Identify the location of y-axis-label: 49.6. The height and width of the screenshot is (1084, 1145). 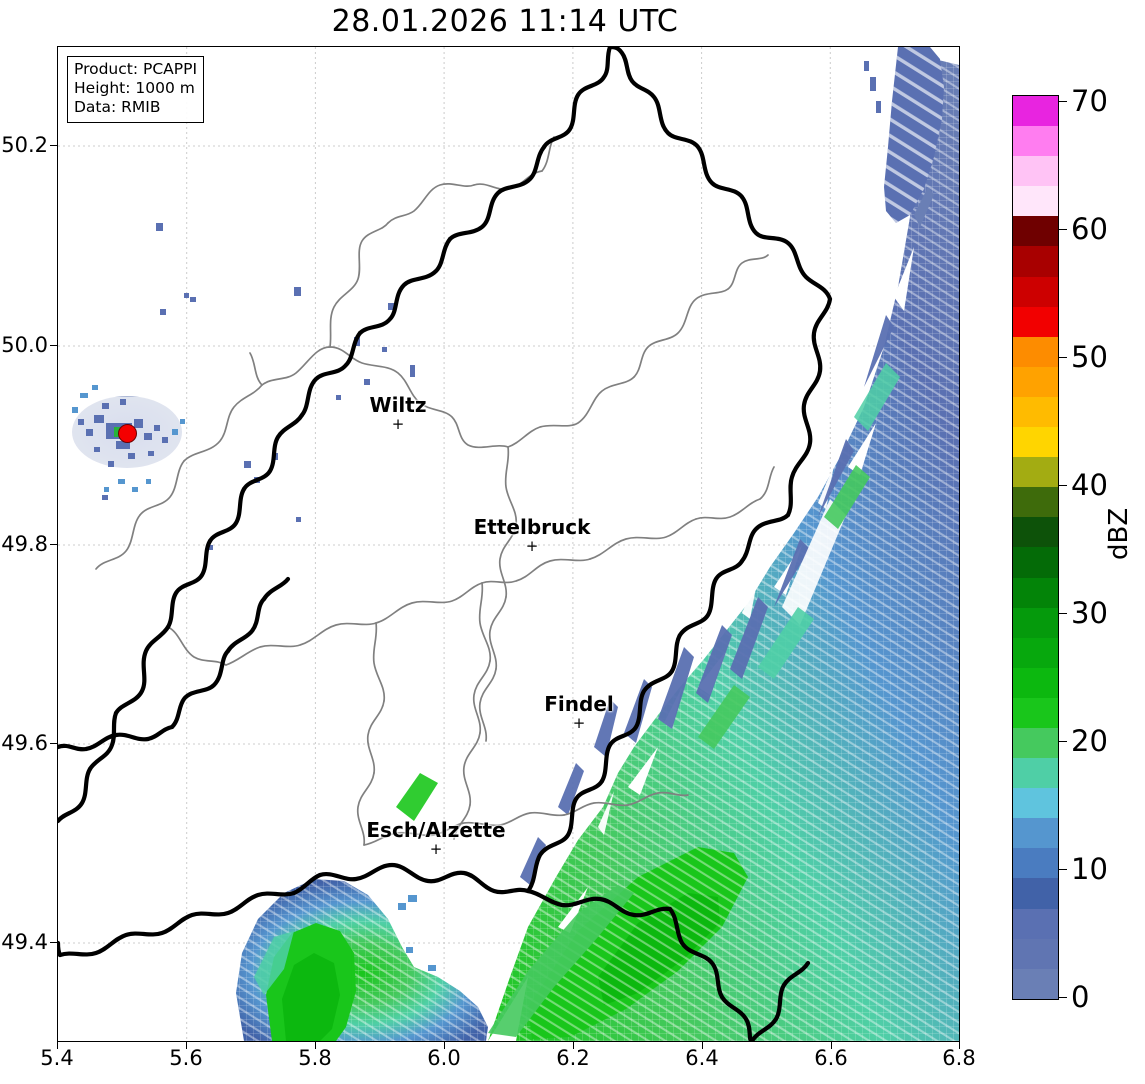
(24, 743).